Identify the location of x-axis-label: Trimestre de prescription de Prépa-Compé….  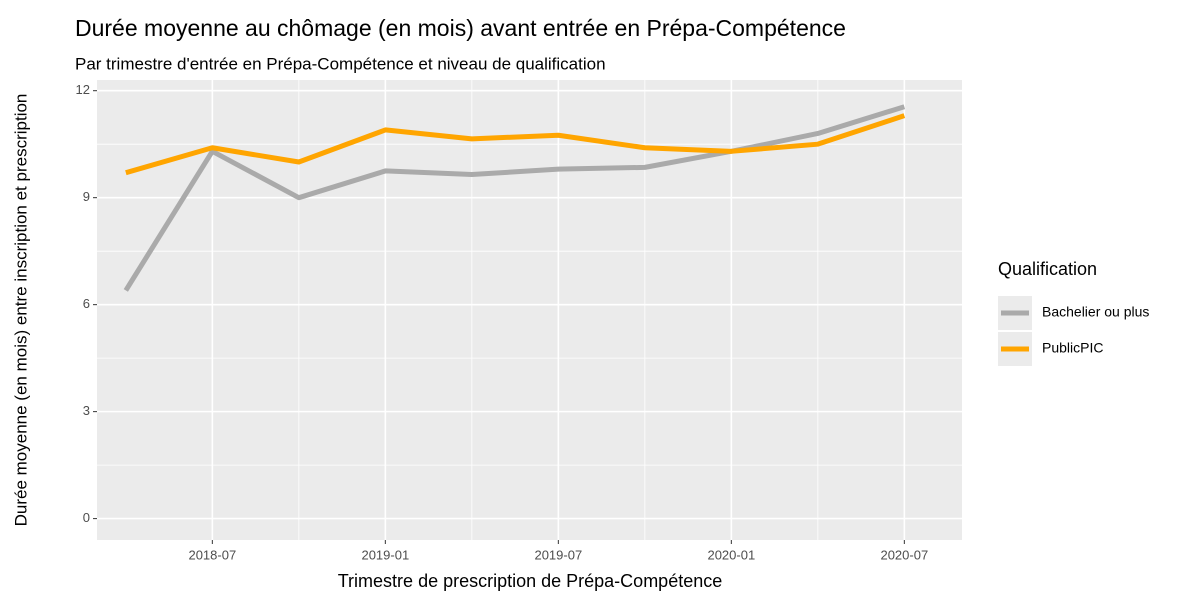
(530, 581).